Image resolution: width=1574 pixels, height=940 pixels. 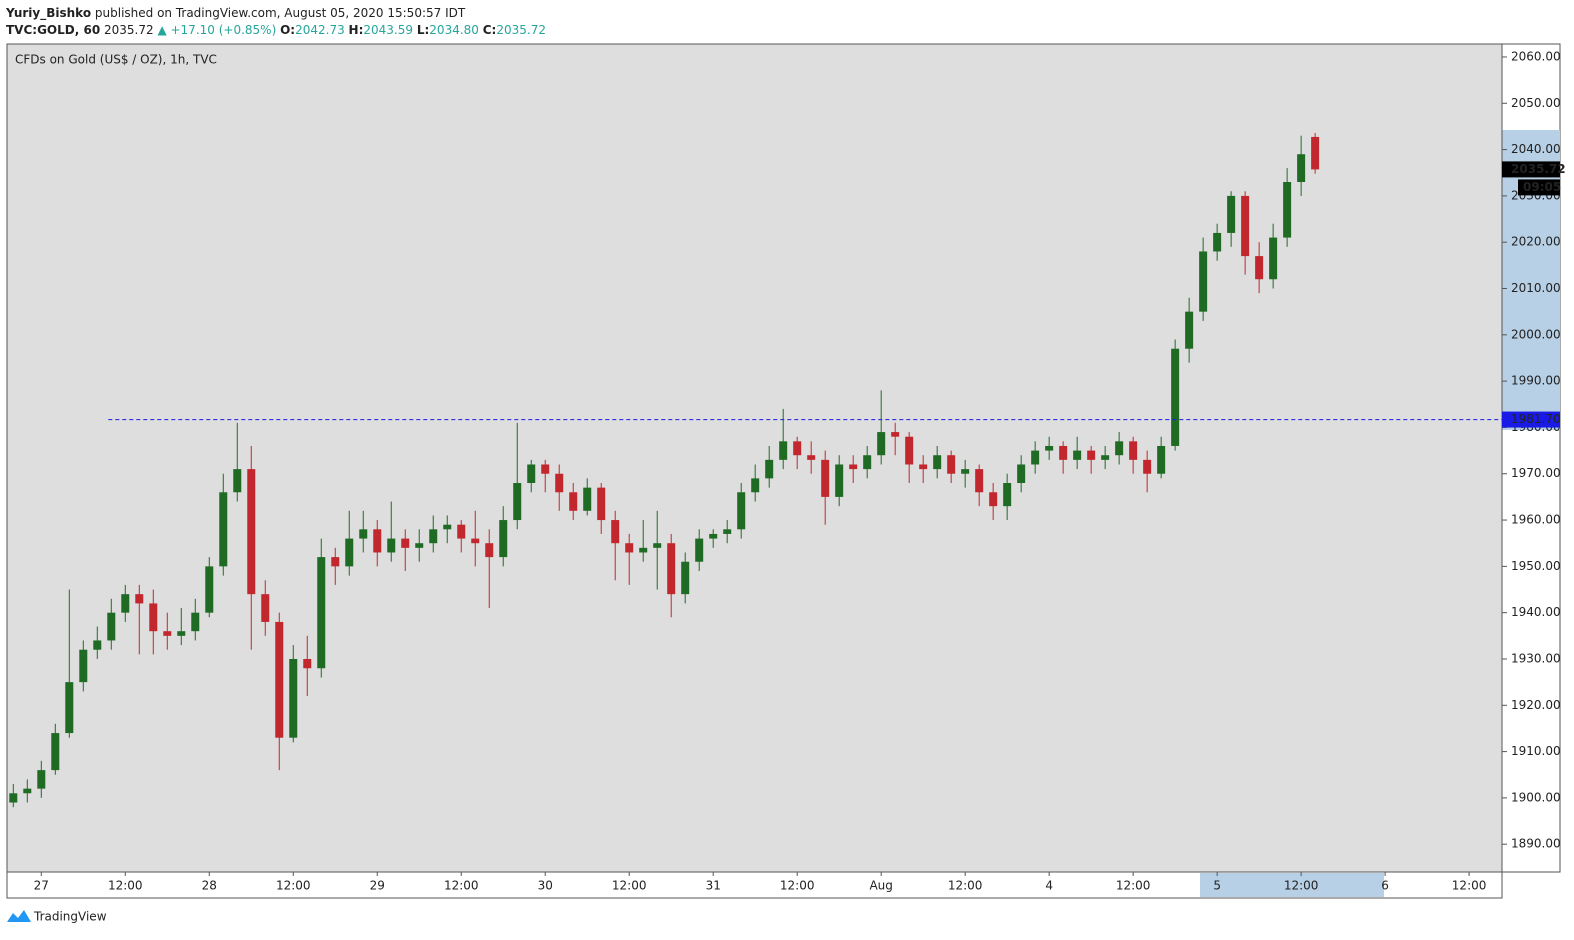 What do you see at coordinates (116, 60) in the screenshot?
I see `chart-title: CFDs on Gold (US$ / OZ), 1h, TVC` at bounding box center [116, 60].